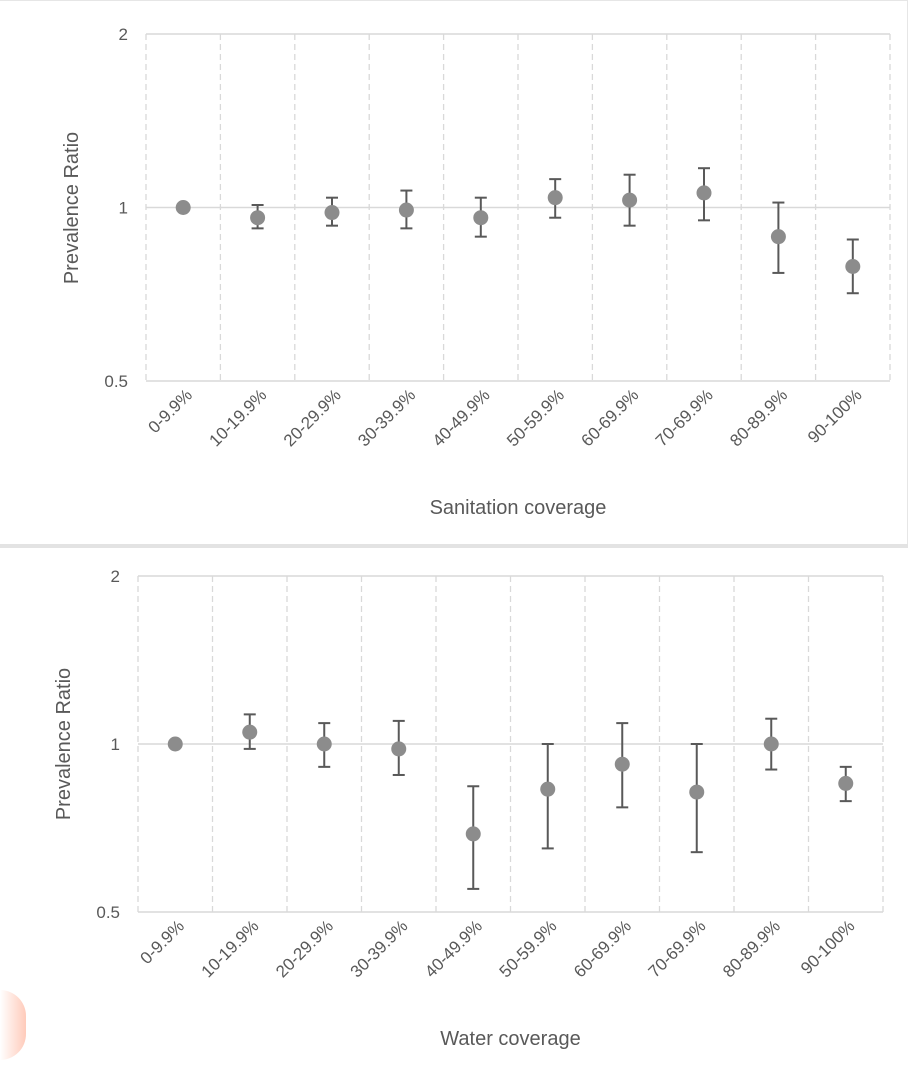  I want to click on decorative-accent, so click(13, 1025).